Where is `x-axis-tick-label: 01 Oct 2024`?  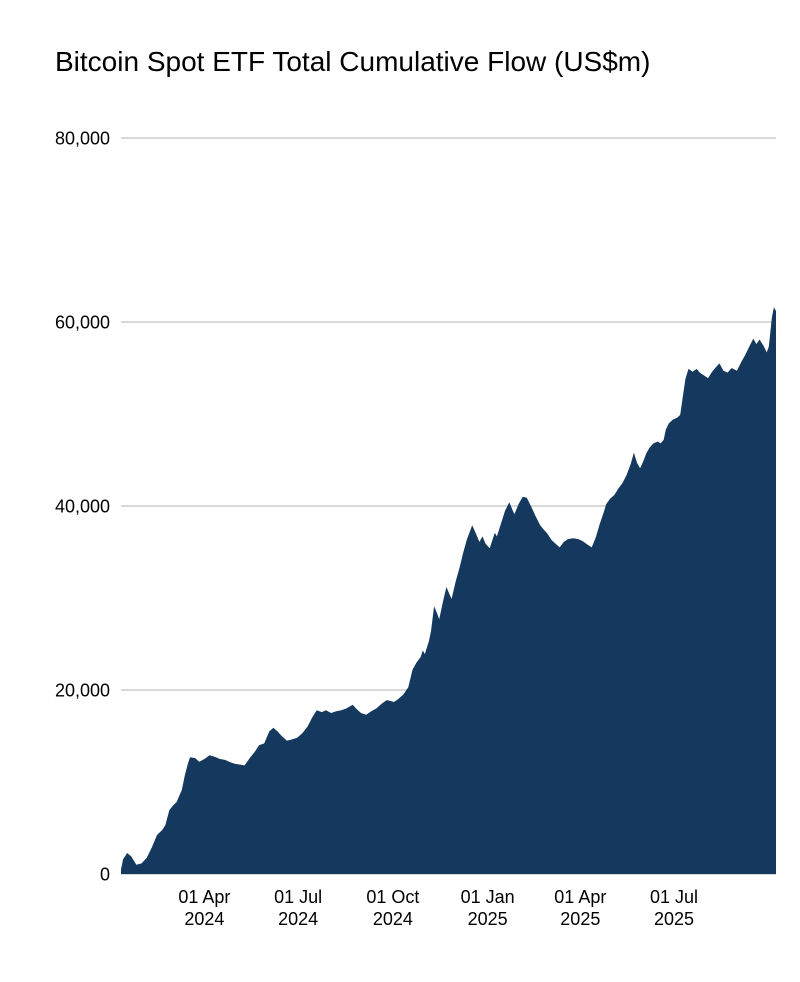
x-axis-tick-label: 01 Oct 2024 is located at coordinates (392, 908).